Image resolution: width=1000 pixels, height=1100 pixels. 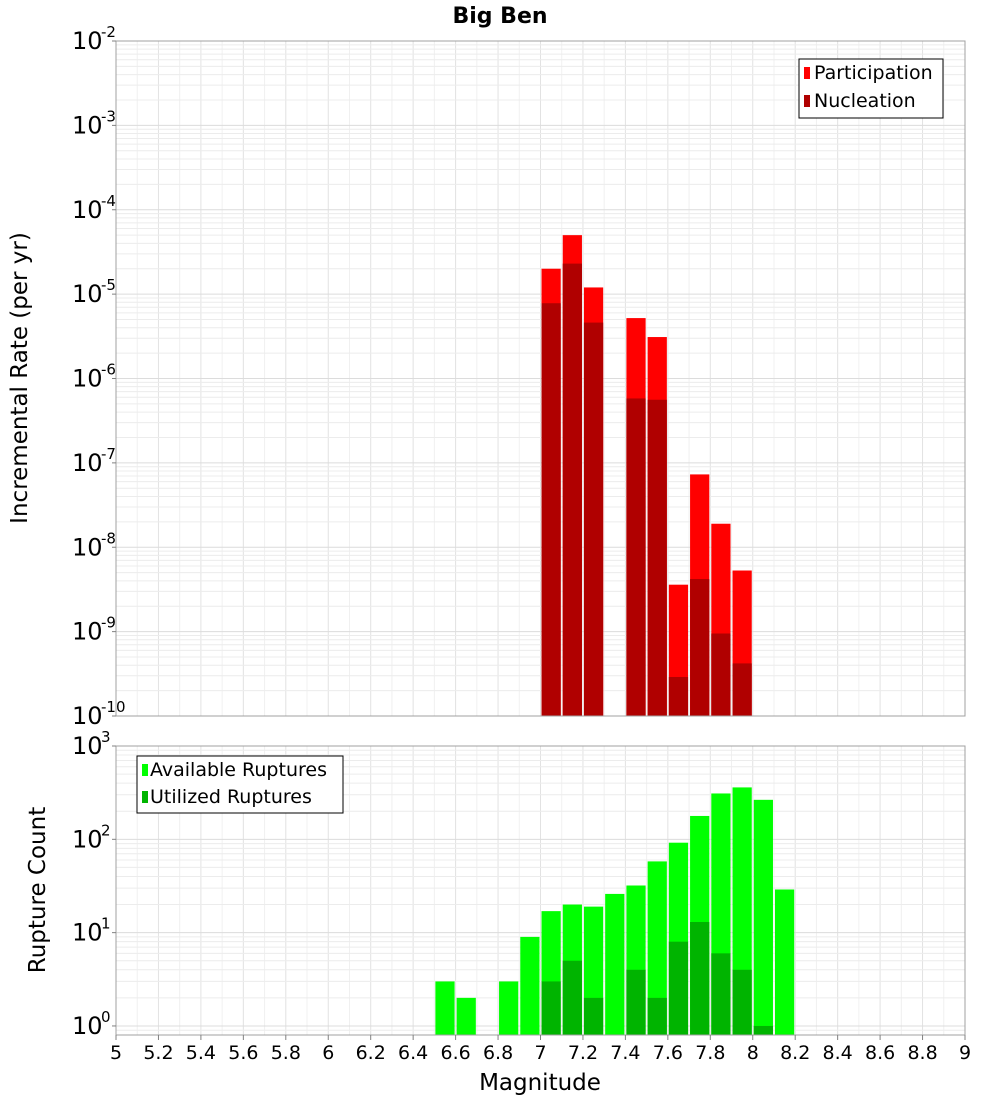 What do you see at coordinates (965, 1053) in the screenshot?
I see `x-tick-label: 9` at bounding box center [965, 1053].